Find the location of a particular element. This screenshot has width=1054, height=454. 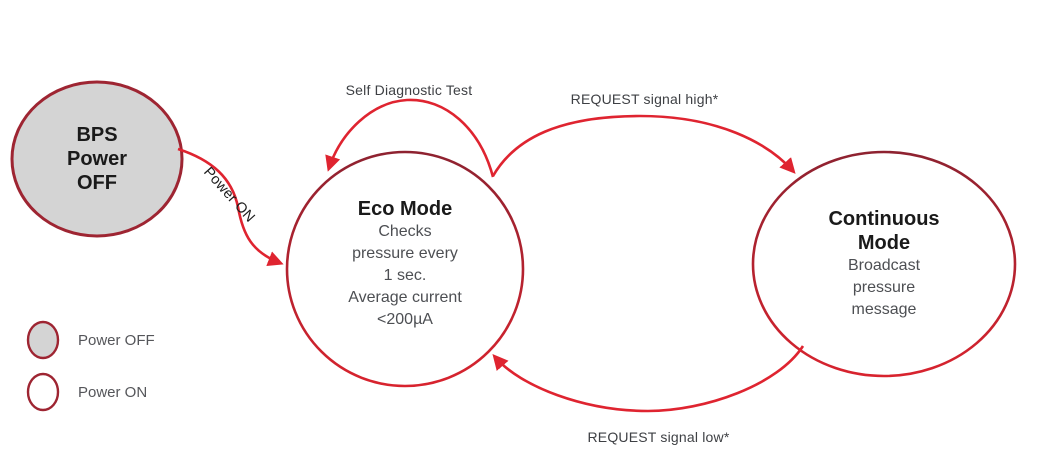

legend-power-on-swatch is located at coordinates (43, 392).